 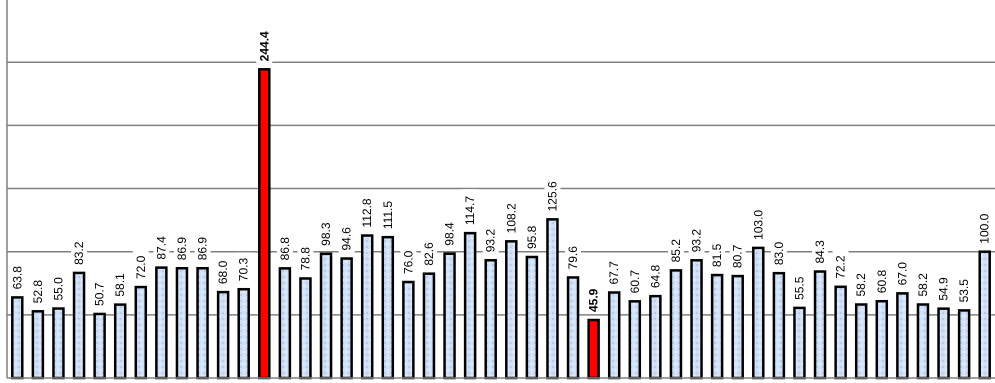 I want to click on data-label: 84.3, so click(x=820, y=252).